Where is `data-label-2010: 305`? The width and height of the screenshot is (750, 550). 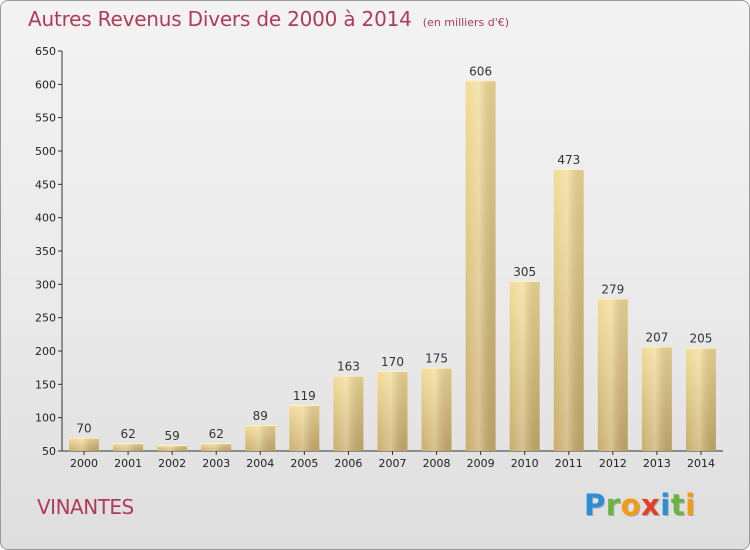
data-label-2010: 305 is located at coordinates (524, 272).